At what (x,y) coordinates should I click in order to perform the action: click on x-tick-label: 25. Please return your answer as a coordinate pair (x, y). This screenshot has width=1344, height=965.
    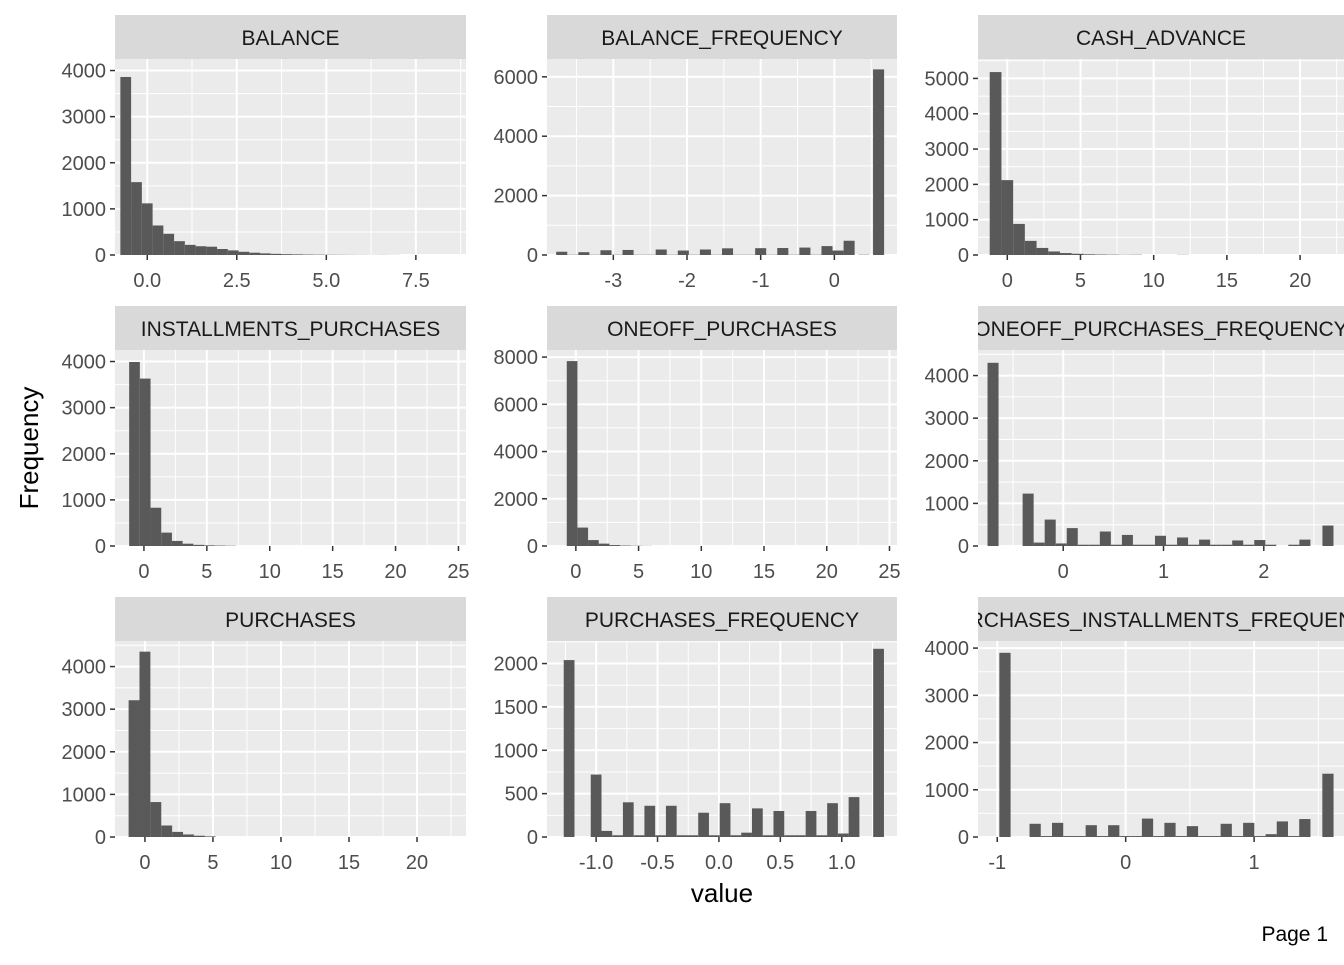
    Looking at the image, I should click on (889, 572).